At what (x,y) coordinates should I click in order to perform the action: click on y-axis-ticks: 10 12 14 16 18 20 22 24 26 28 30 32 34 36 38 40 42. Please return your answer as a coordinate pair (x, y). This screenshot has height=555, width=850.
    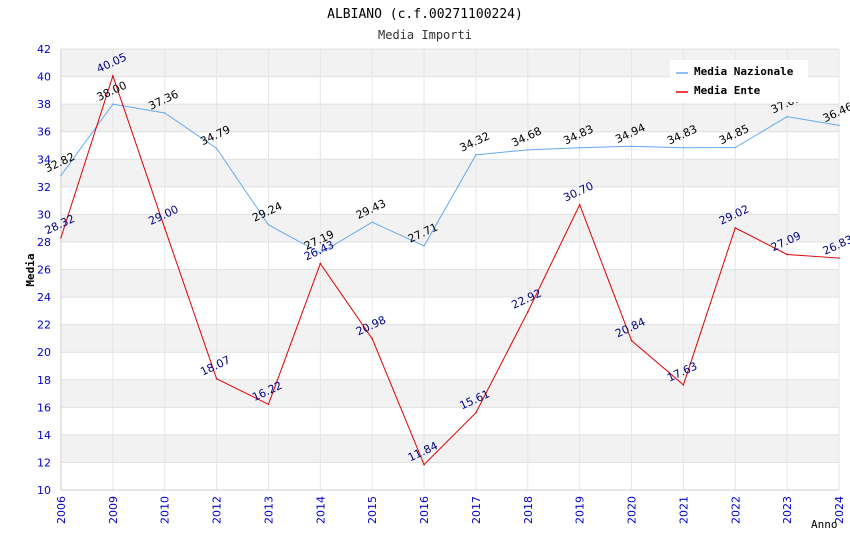
    Looking at the image, I should click on (44, 270).